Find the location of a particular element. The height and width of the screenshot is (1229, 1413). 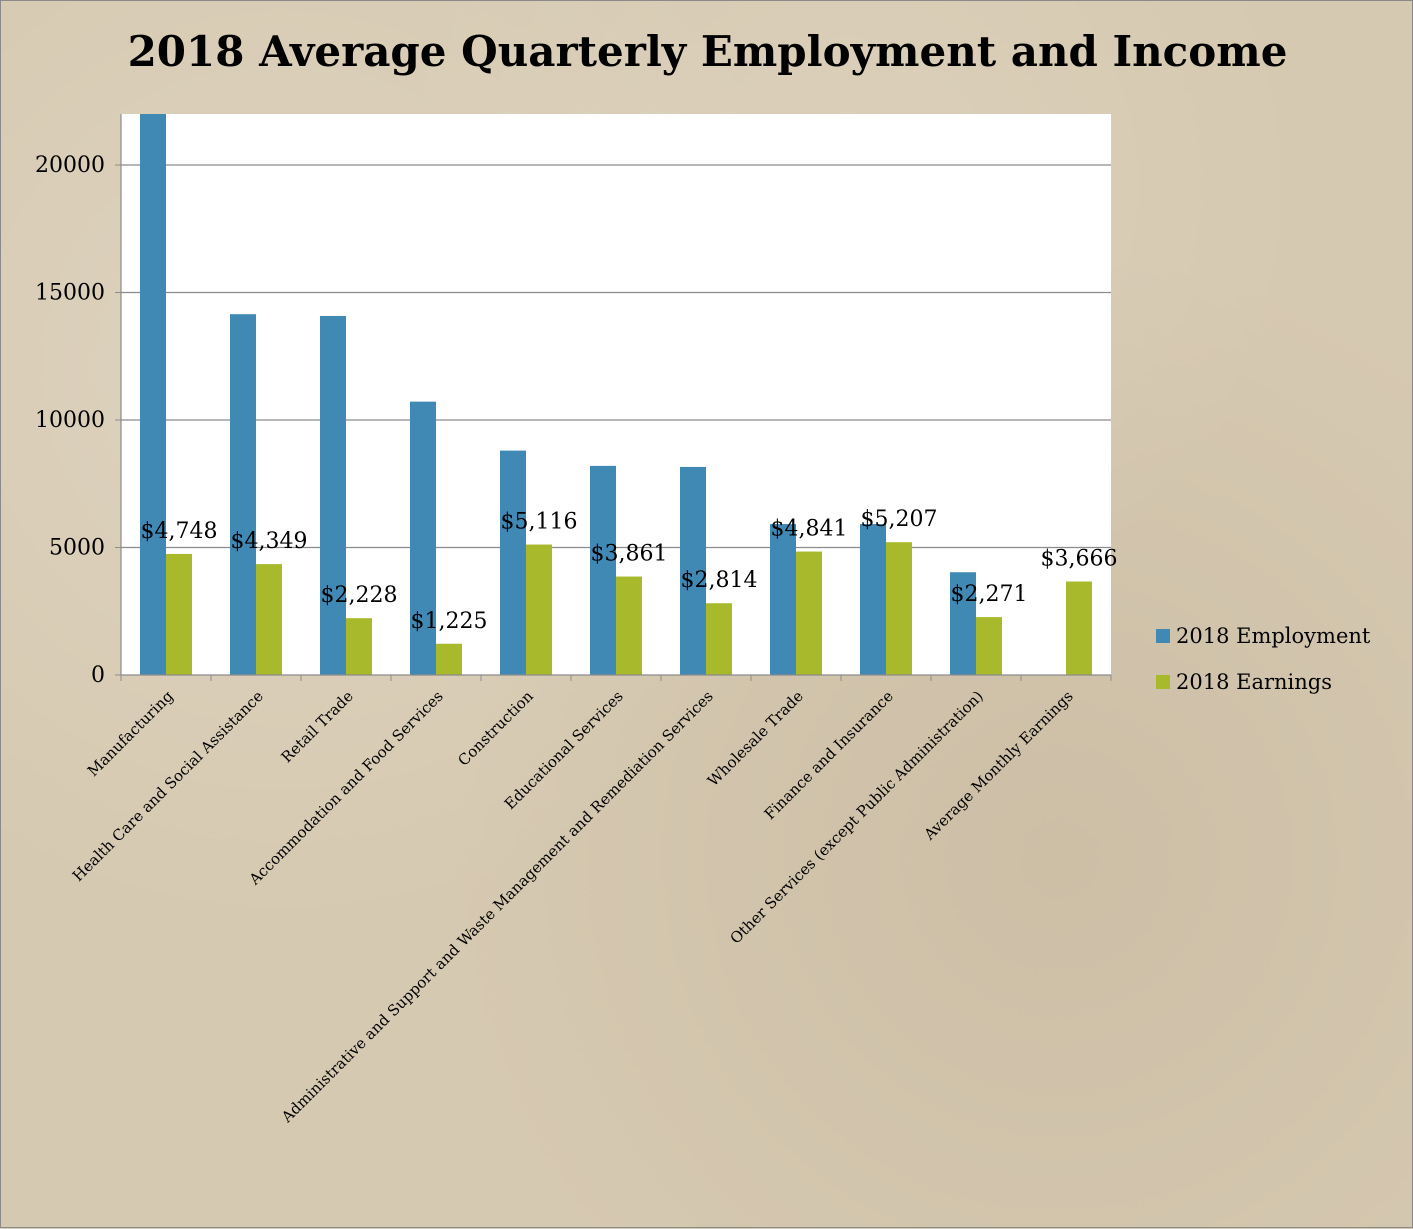

x-category-label: Manufacturing is located at coordinates (130, 733).